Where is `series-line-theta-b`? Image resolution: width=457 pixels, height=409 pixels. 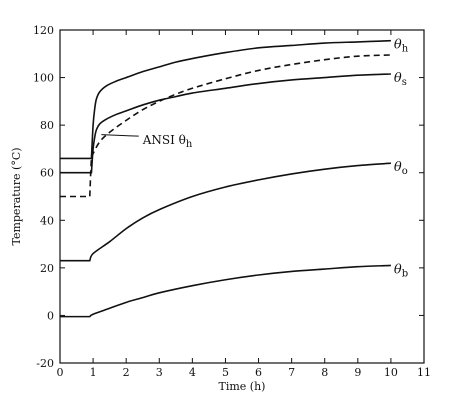 series-line-theta-b is located at coordinates (225, 291).